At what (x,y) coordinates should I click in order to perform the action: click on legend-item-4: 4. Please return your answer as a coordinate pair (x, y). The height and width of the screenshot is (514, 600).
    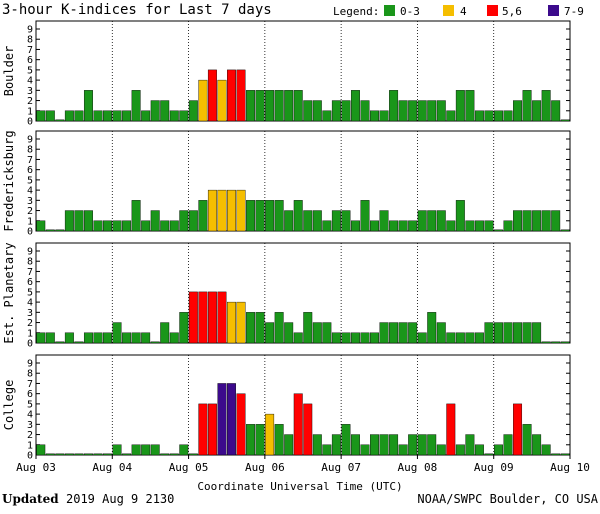
    Looking at the image, I should click on (463, 11).